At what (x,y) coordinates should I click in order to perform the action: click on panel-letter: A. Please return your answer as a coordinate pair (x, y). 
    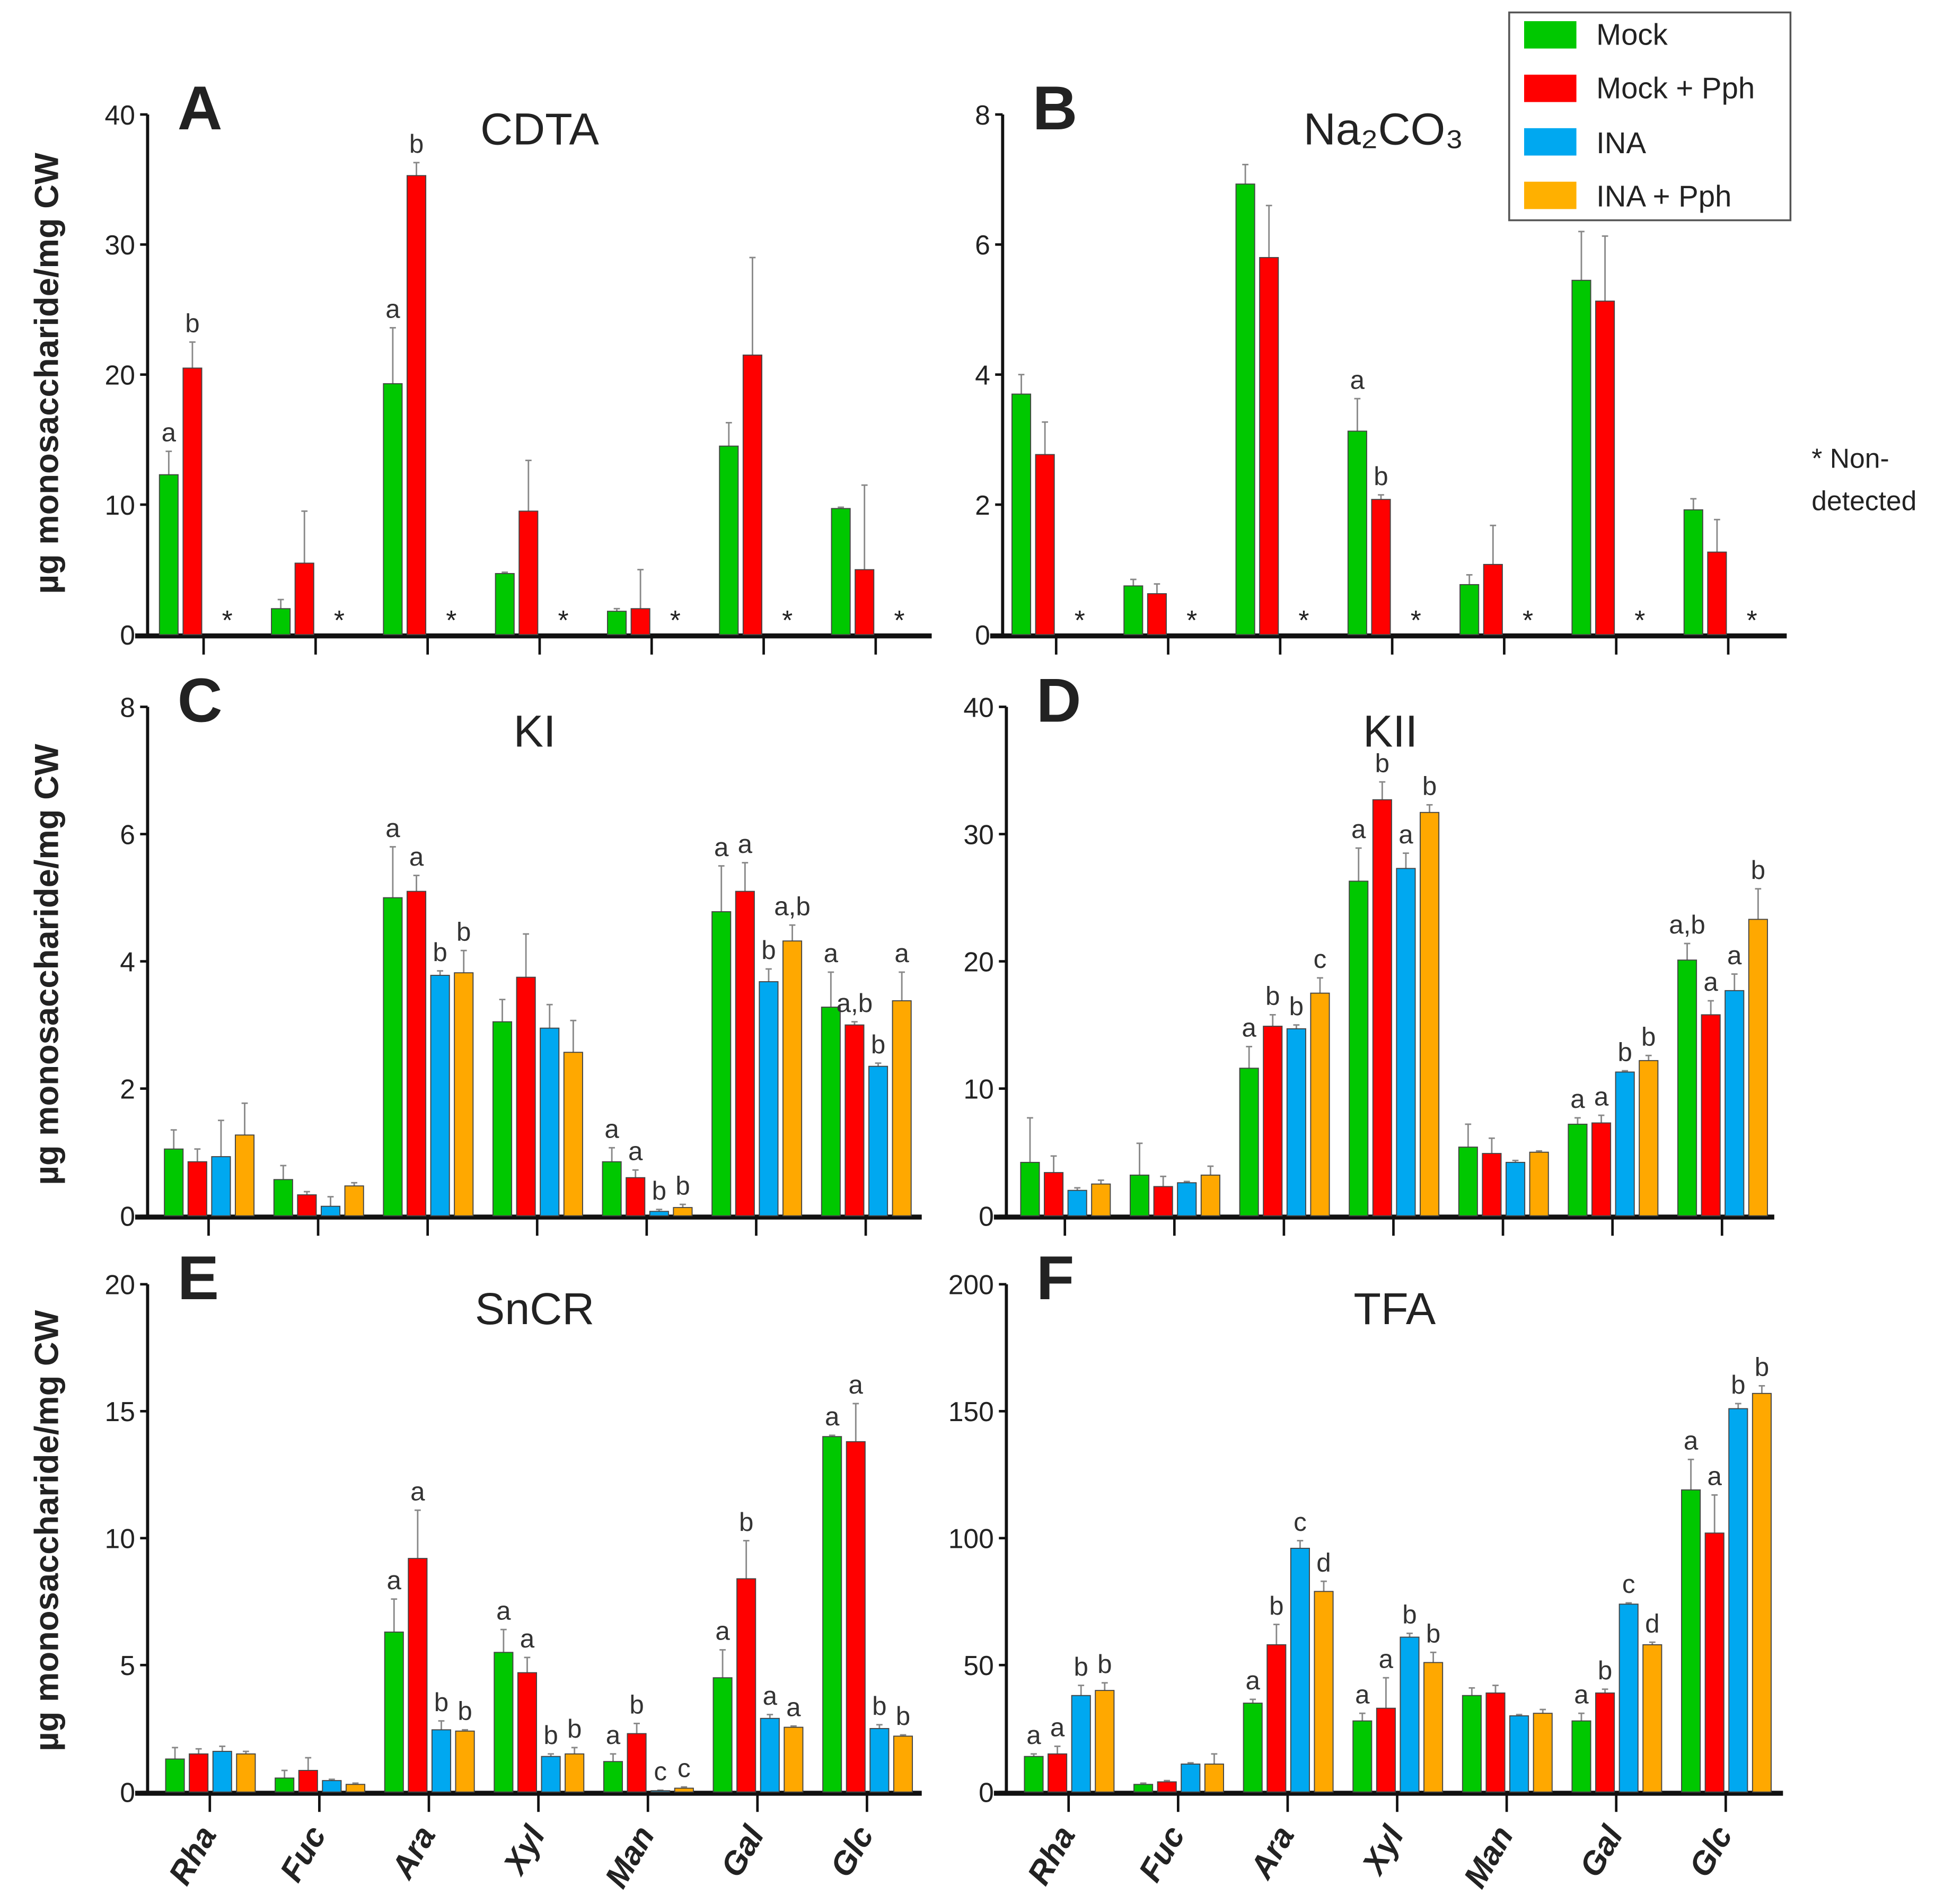
    Looking at the image, I should click on (200, 108).